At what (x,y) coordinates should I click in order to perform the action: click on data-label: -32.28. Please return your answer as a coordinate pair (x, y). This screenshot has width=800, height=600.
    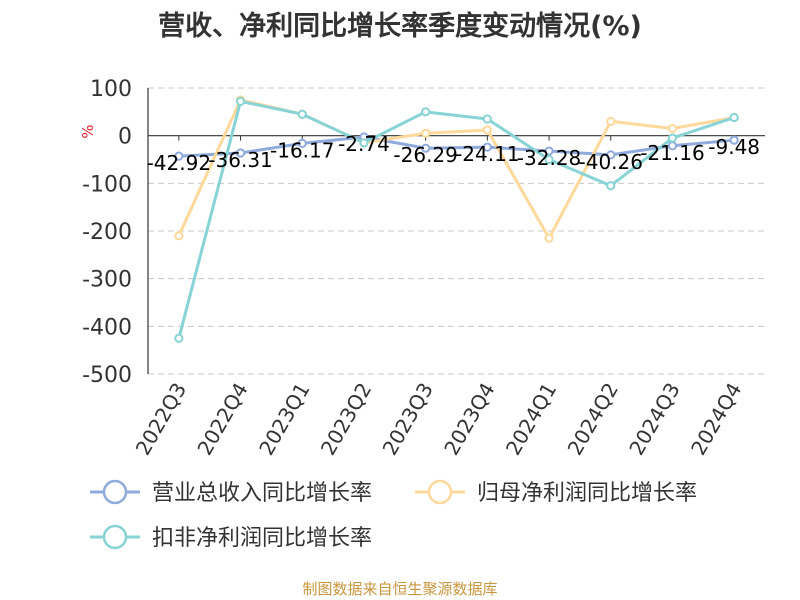
    Looking at the image, I should click on (549, 158).